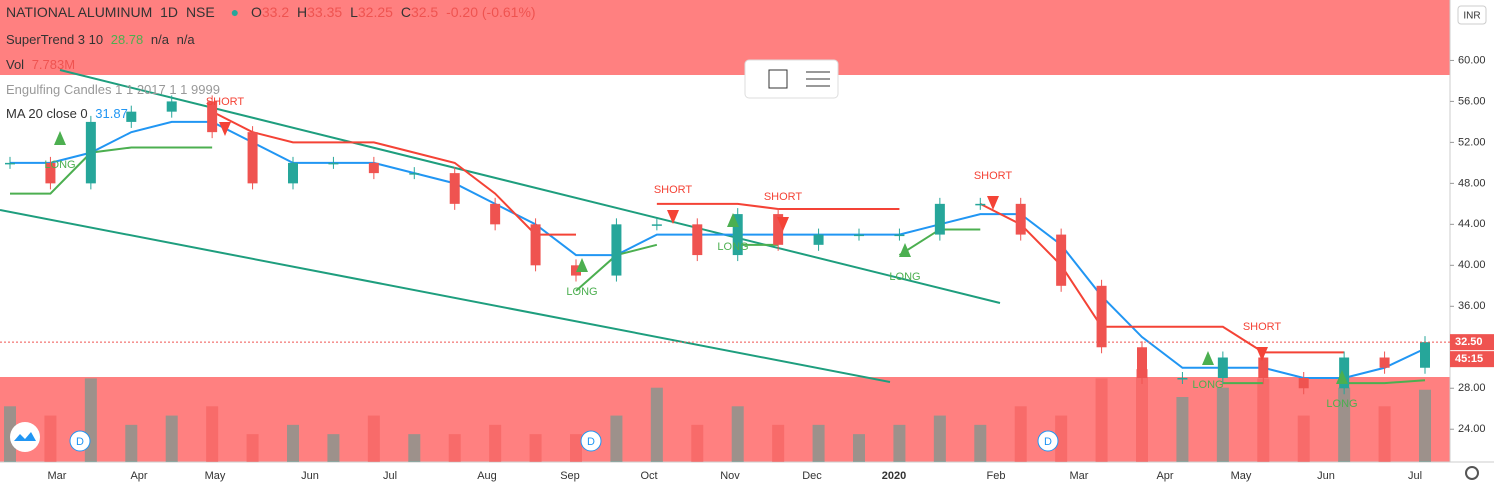  I want to click on settings-icon, so click(1472, 473).